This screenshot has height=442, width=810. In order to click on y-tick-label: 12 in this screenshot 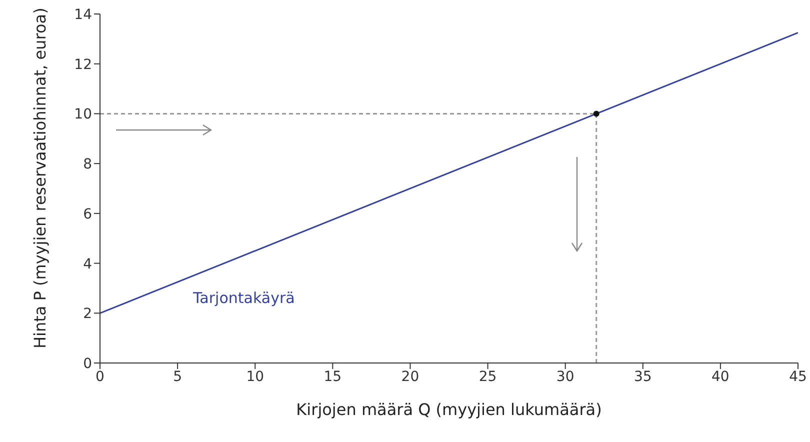, I will do `click(83, 64)`.